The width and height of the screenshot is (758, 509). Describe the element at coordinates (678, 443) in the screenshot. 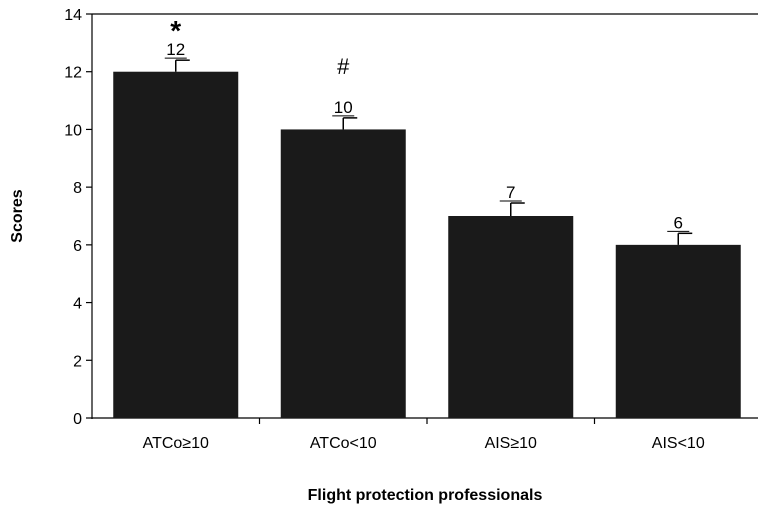

I see `x-tick-label: AIS<10` at that location.